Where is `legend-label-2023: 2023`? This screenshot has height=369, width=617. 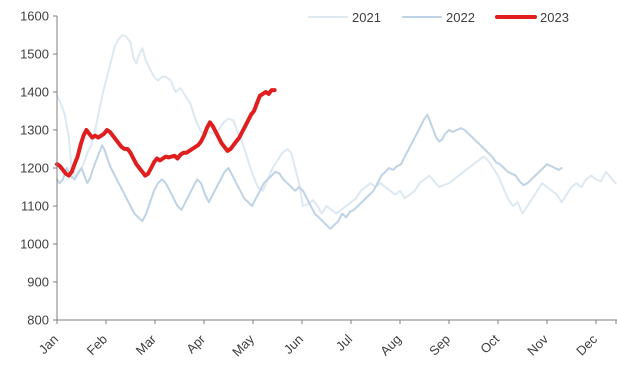
legend-label-2023: 2023 is located at coordinates (554, 17).